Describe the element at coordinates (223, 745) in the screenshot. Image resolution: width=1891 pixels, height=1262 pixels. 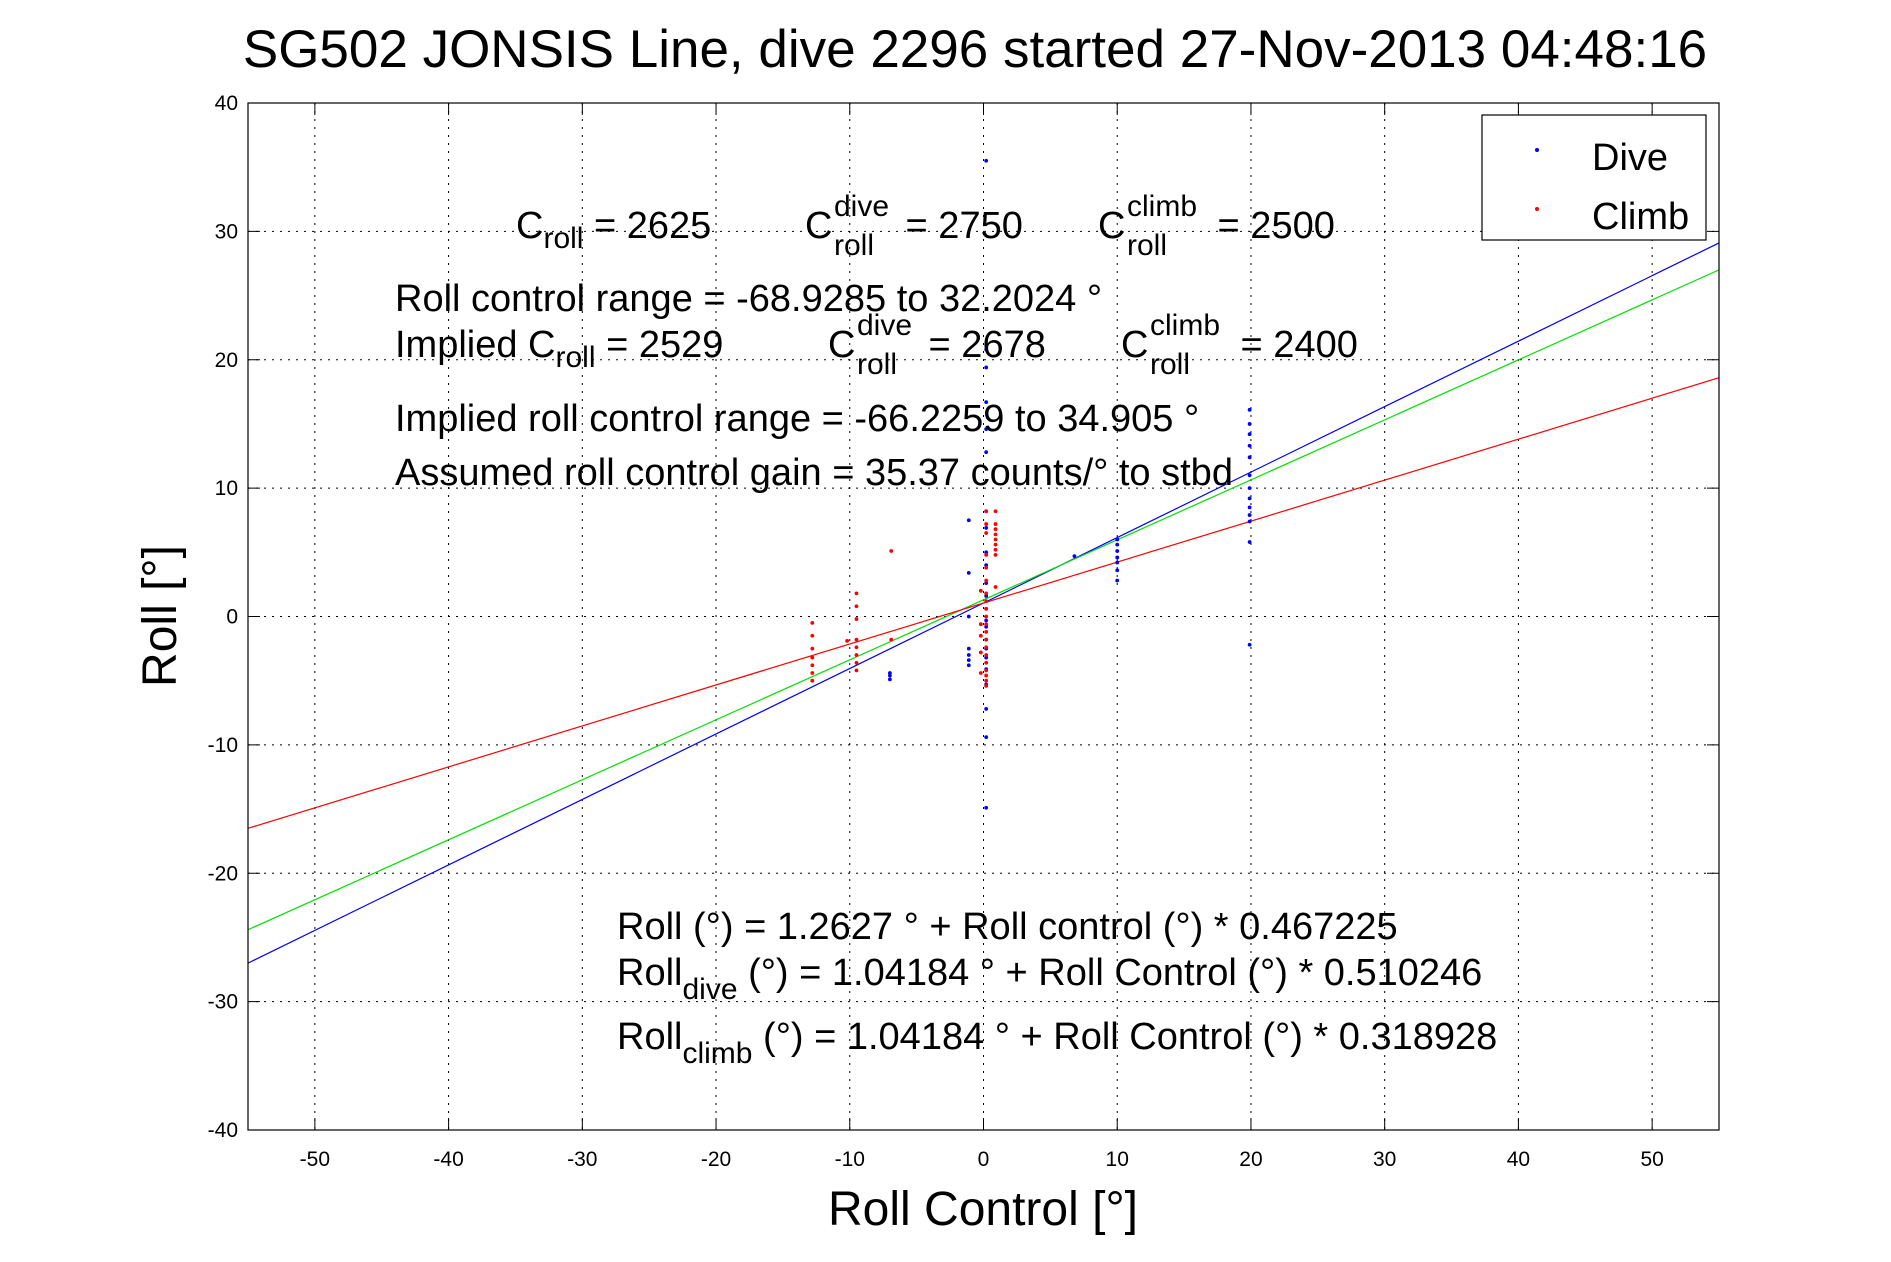
I see `y-tick-label: -10` at that location.